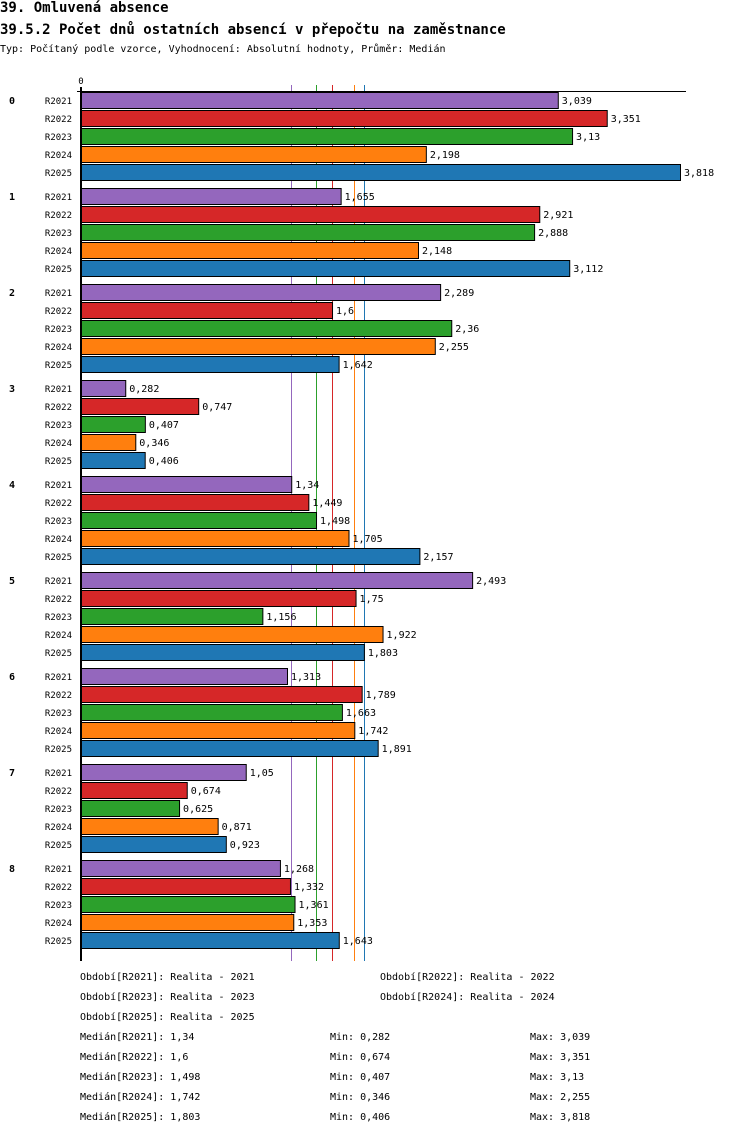 This screenshot has height=1136, width=750. I want to click on value-label: 1,705, so click(367, 539).